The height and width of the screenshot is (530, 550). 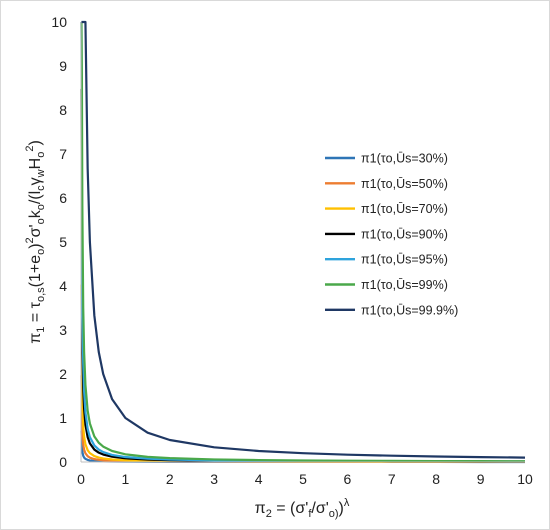 I want to click on x-tick-label: 9, so click(x=481, y=479).